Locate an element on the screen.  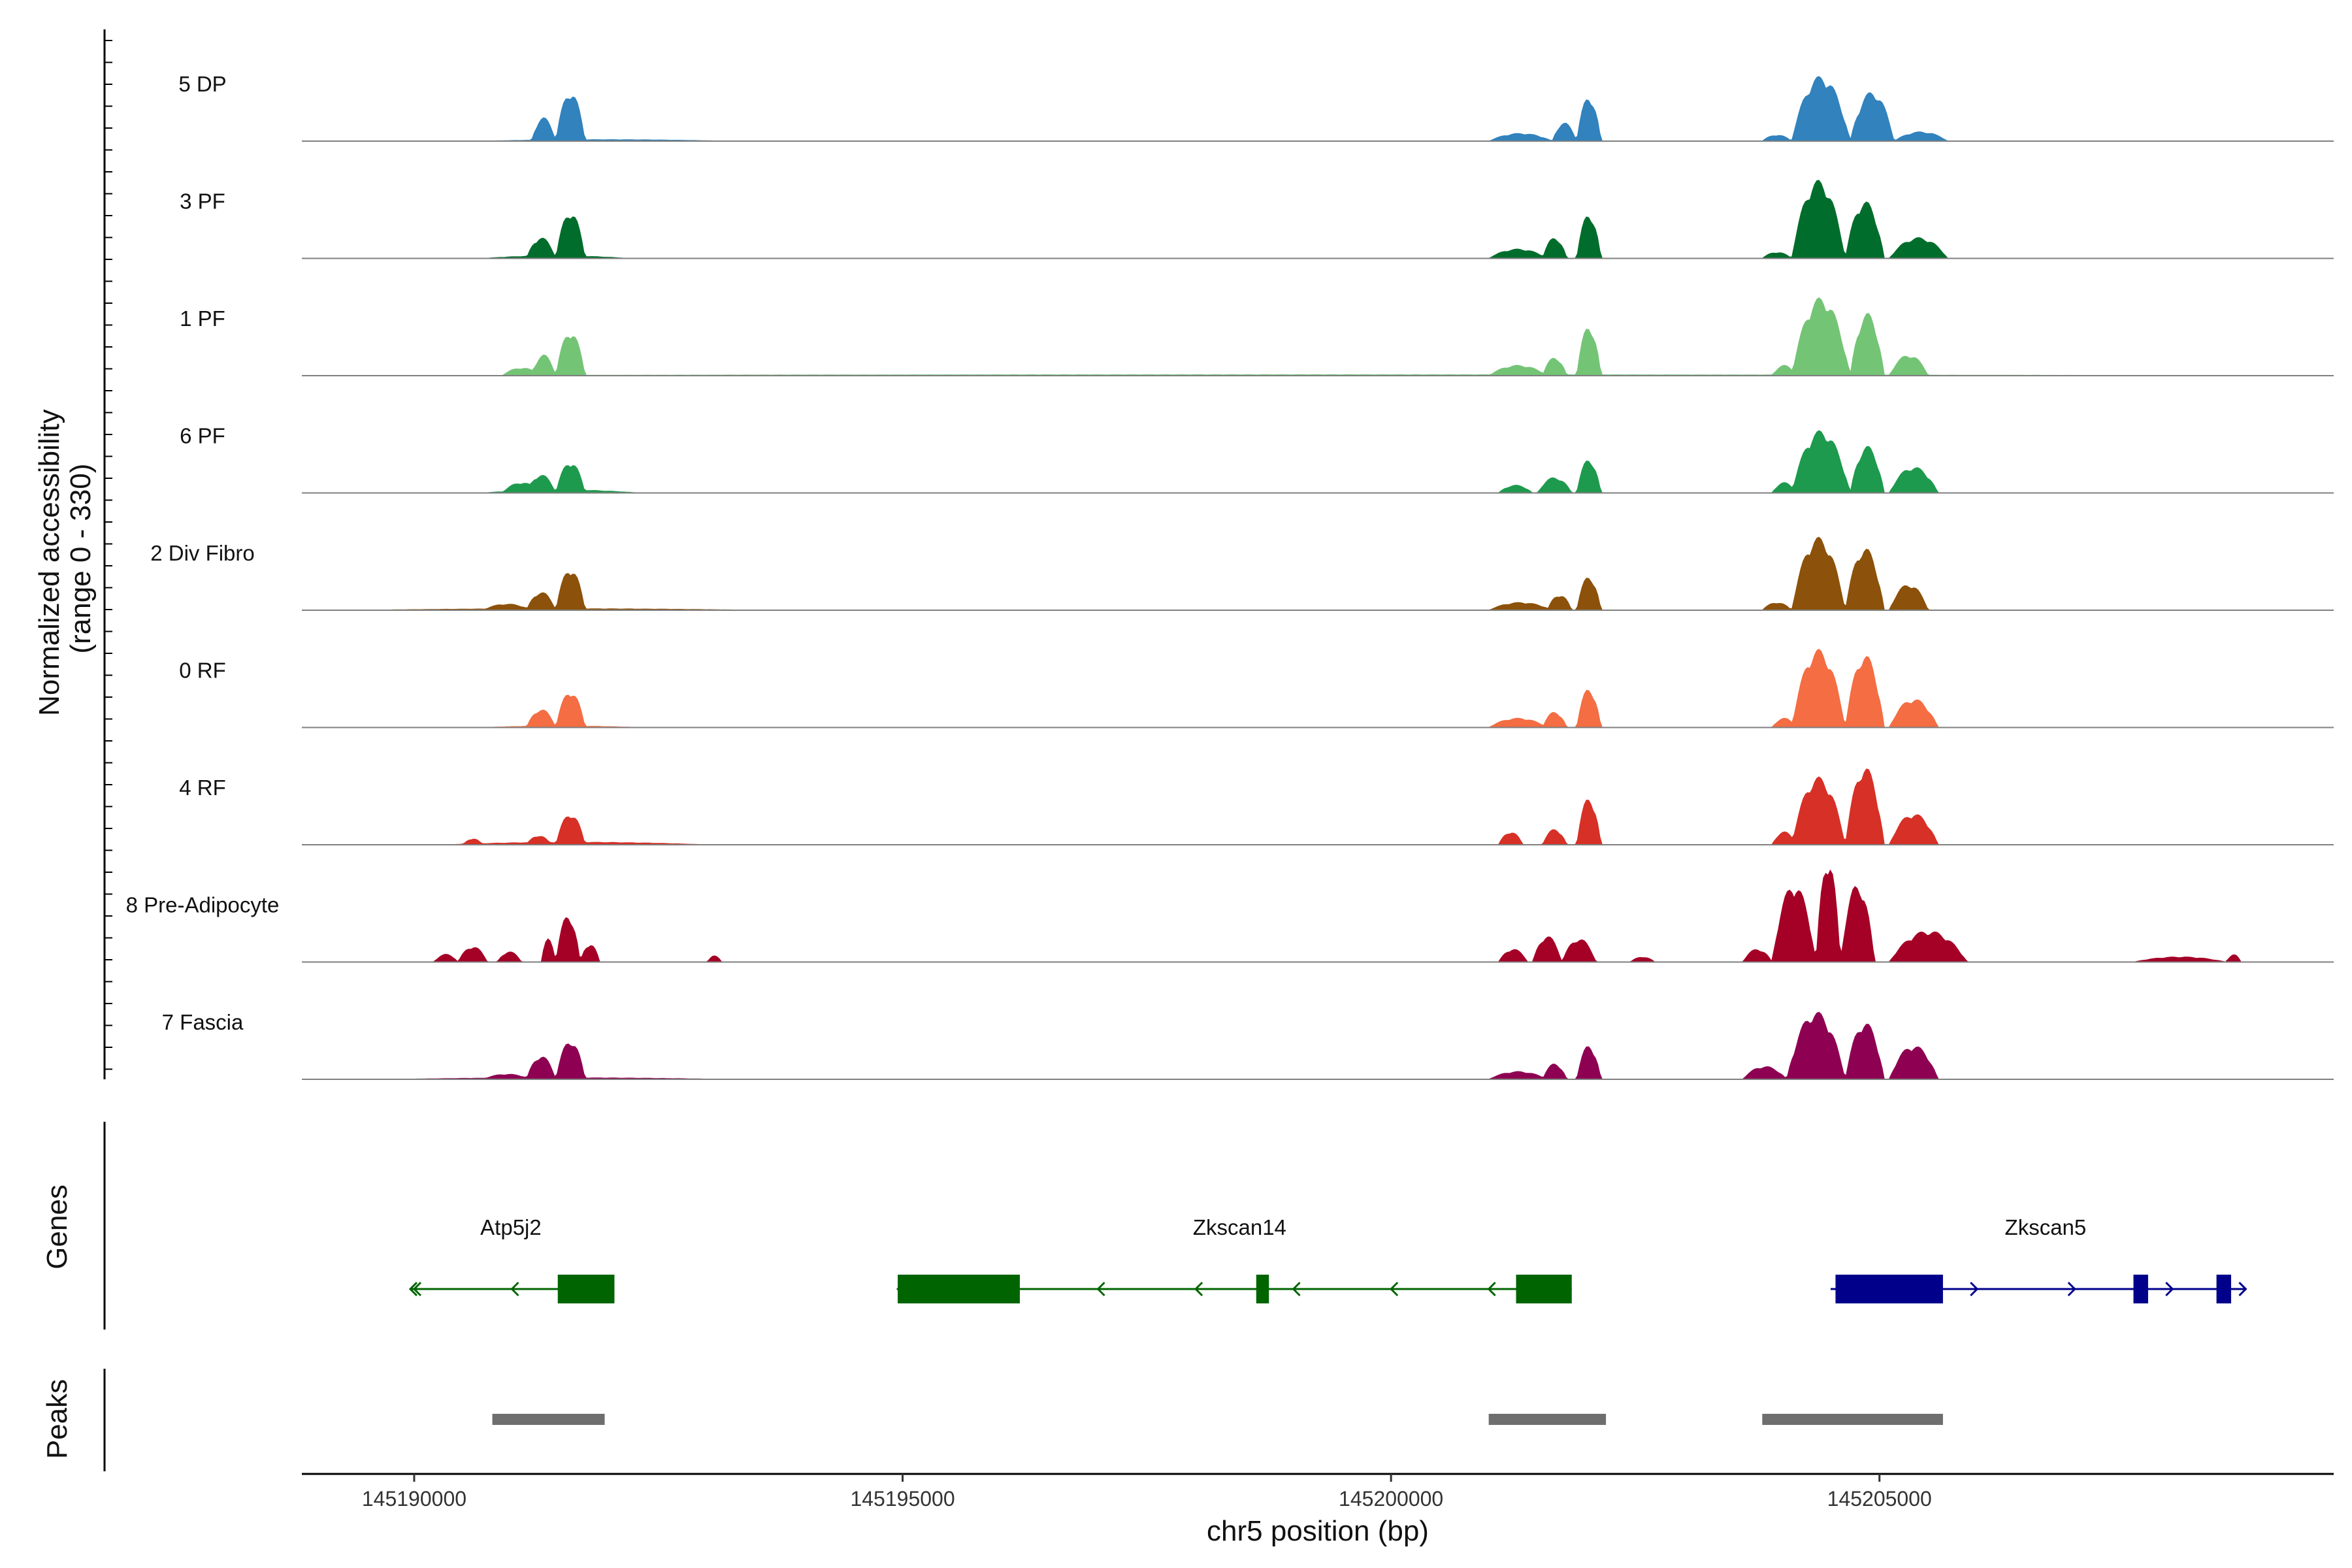
gene-zkscan14: Zkscan14 is located at coordinates (1234, 1259).